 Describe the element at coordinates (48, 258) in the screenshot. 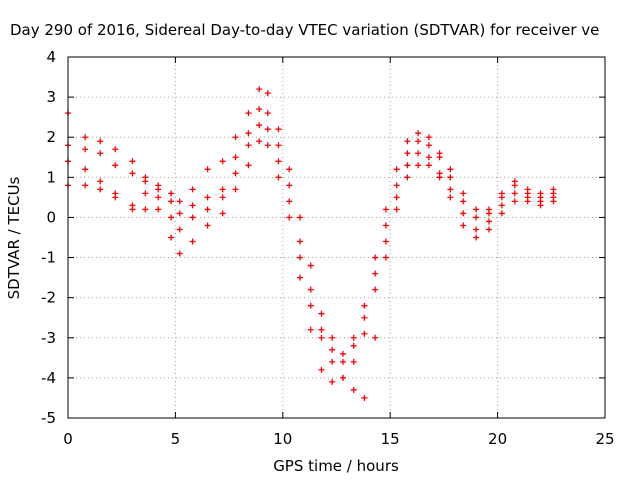

I see `y-tick-label: -1` at that location.